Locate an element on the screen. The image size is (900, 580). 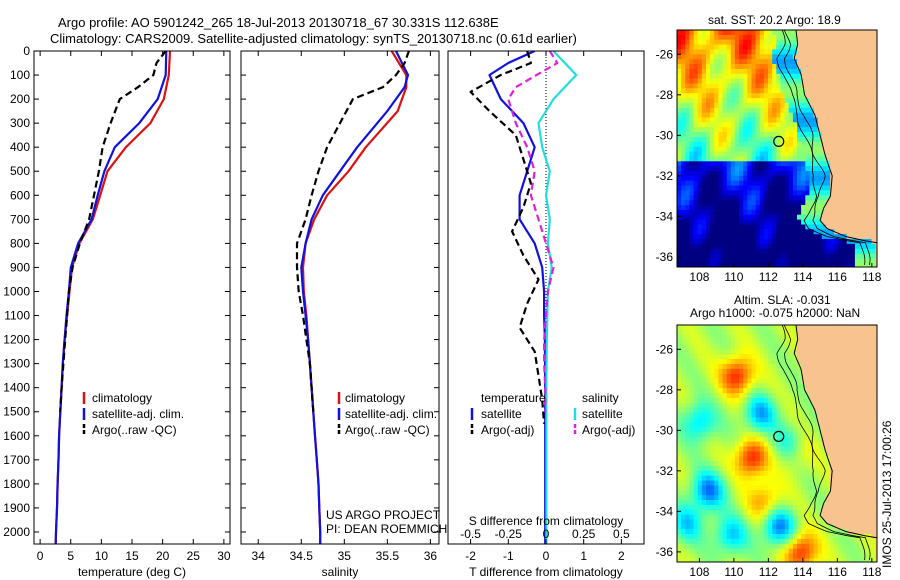
x-axis-label: T difference from climatology is located at coordinates (546, 572).